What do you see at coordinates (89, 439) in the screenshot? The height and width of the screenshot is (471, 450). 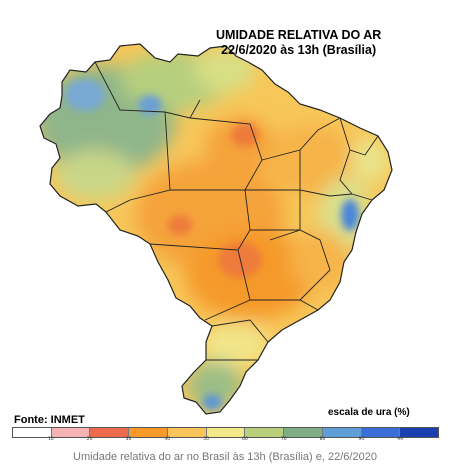 I see `colorbar-tick-label: 20` at bounding box center [89, 439].